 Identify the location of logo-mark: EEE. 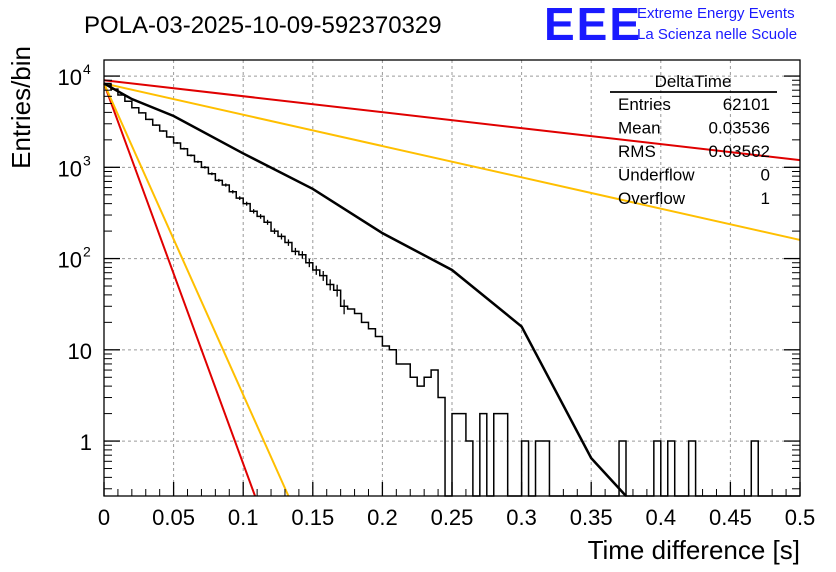
(593, 25).